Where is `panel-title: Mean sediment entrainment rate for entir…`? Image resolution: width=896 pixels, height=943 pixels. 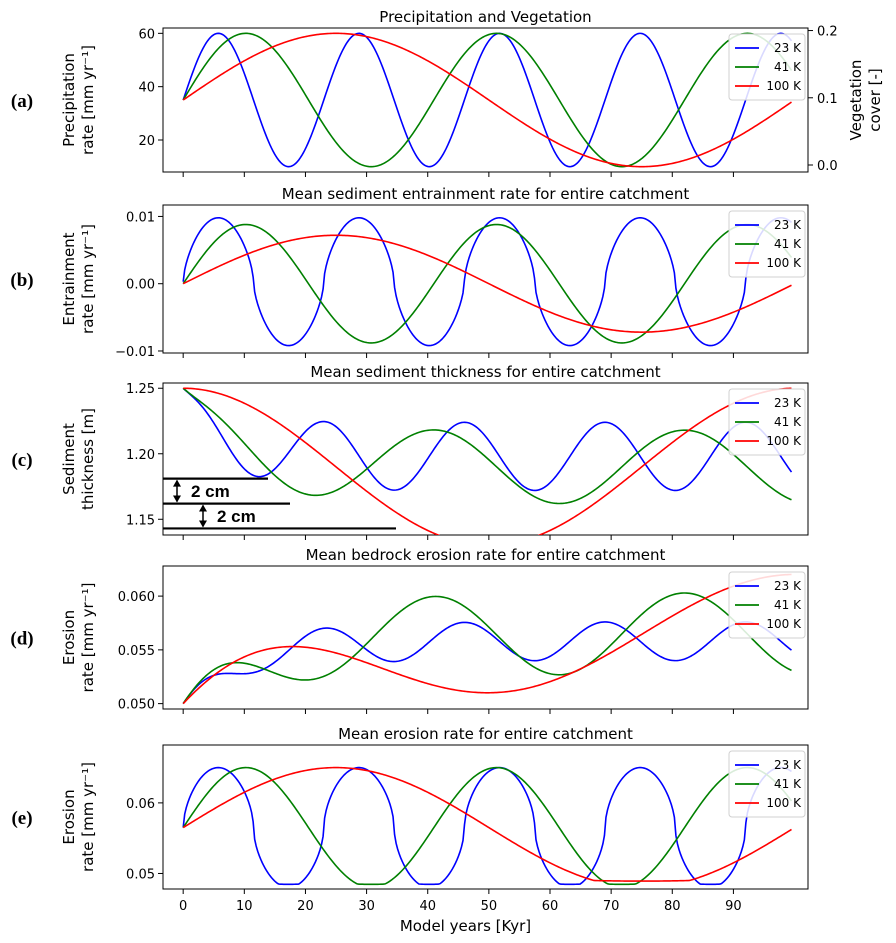 panel-title: Mean sediment entrainment rate for entir… is located at coordinates (486, 194).